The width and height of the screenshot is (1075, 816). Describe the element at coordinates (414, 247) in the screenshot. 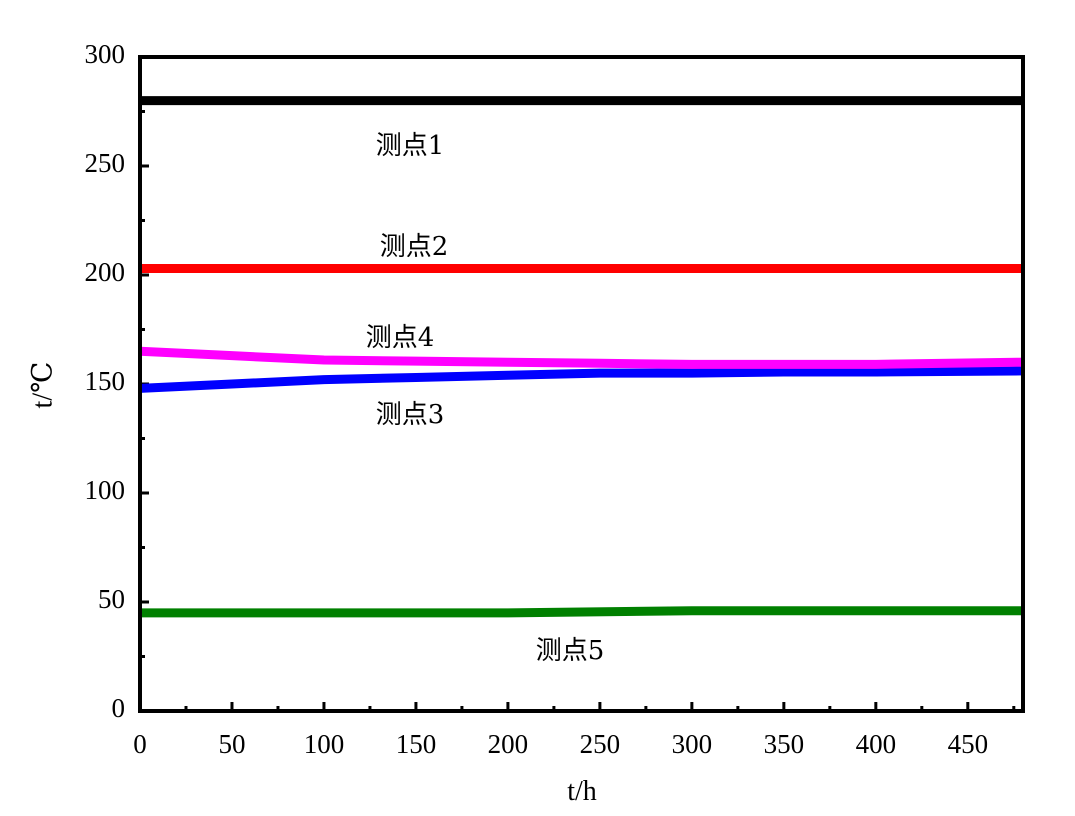

I see `series-label: 测点2` at that location.